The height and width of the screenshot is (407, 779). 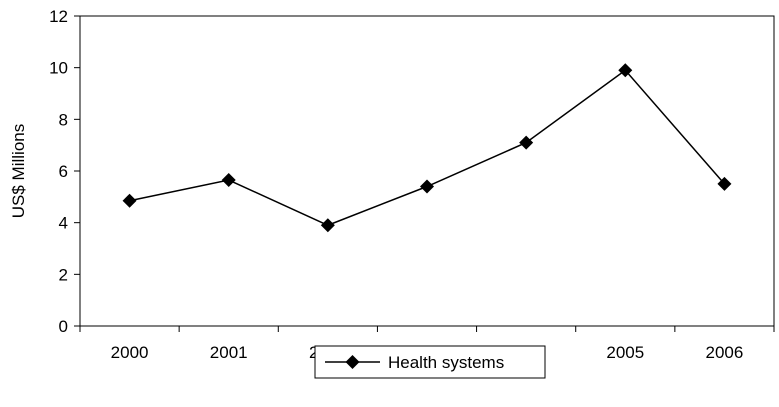 I want to click on y-tick-label: 10, so click(x=58, y=68).